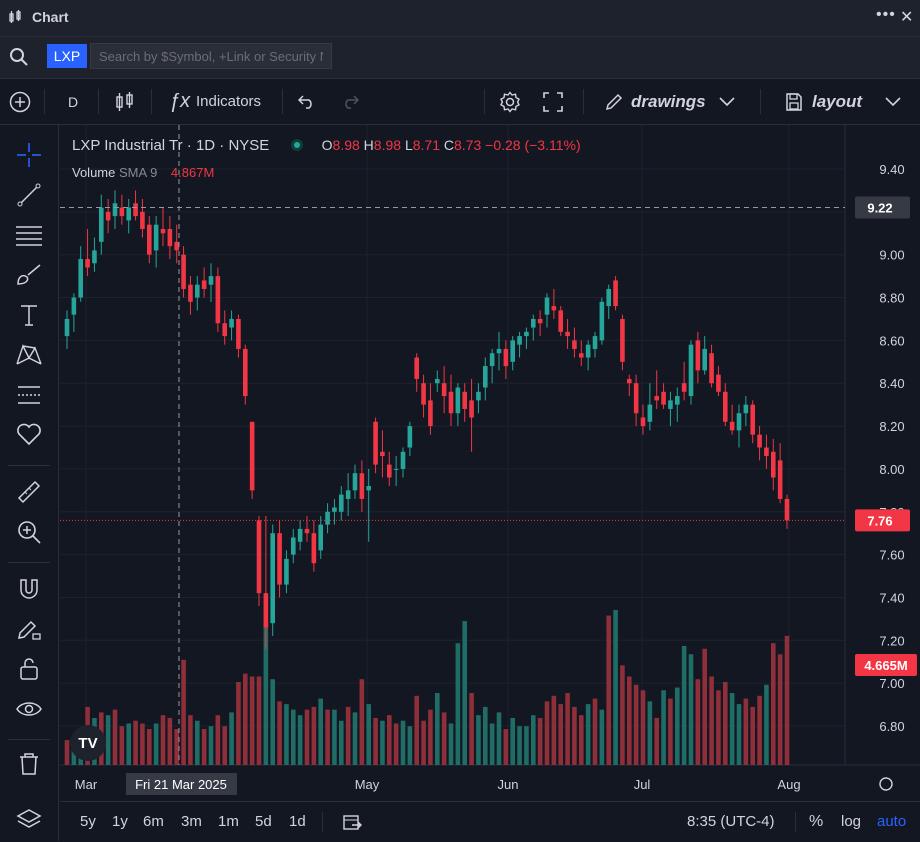  What do you see at coordinates (367, 784) in the screenshot?
I see `x-tick-label: May` at bounding box center [367, 784].